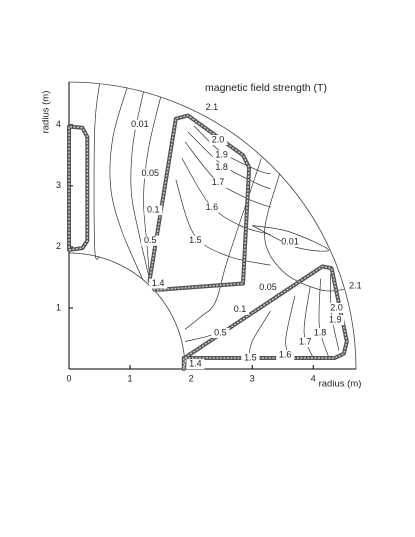  What do you see at coordinates (313, 378) in the screenshot?
I see `x-tick-label: 4` at bounding box center [313, 378].